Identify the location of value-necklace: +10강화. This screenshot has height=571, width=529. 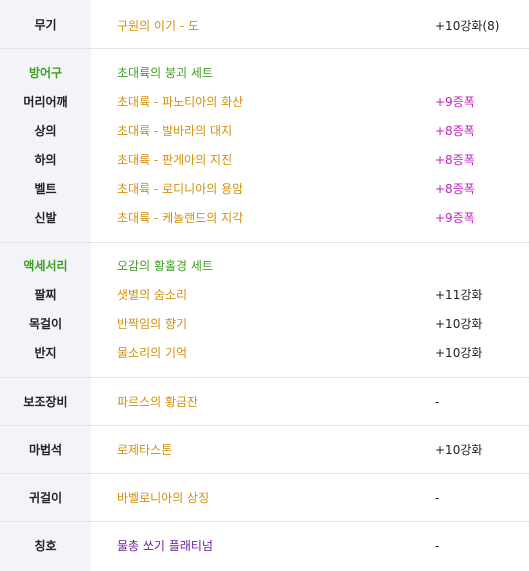
(459, 324).